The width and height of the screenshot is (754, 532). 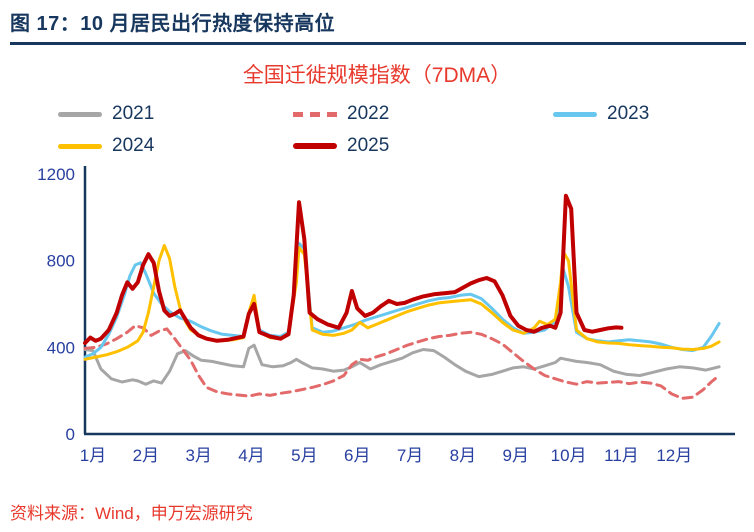 What do you see at coordinates (378, 43) in the screenshot?
I see `header-divider` at bounding box center [378, 43].